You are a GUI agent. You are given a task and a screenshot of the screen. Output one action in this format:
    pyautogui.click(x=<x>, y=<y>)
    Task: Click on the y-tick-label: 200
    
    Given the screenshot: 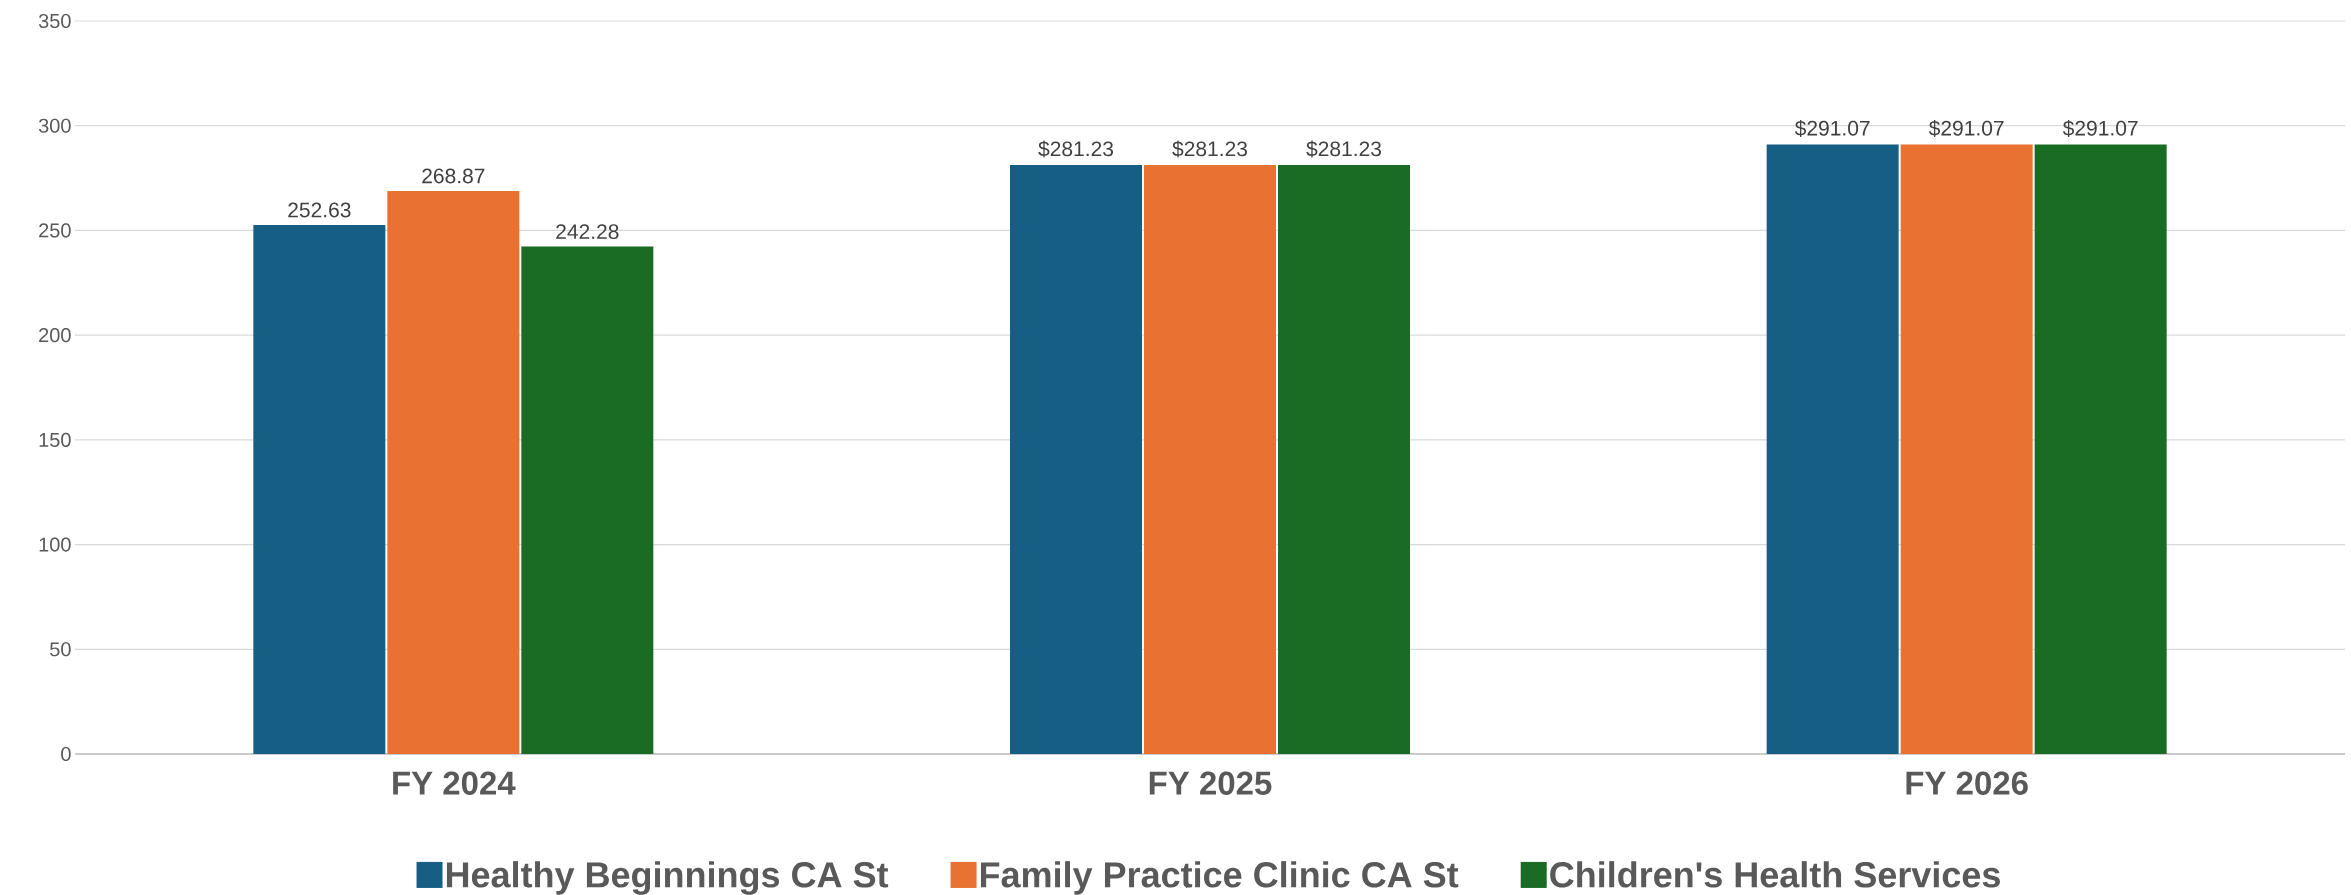 What is the action you would take?
    pyautogui.click(x=55, y=335)
    